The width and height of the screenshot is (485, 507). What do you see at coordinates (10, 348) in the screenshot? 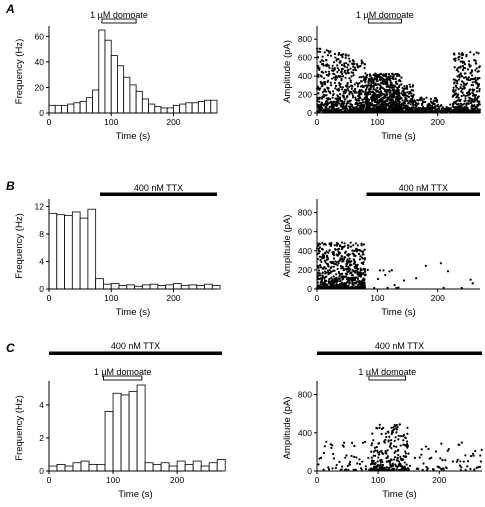
I see `panel-label-c: C` at bounding box center [10, 348].